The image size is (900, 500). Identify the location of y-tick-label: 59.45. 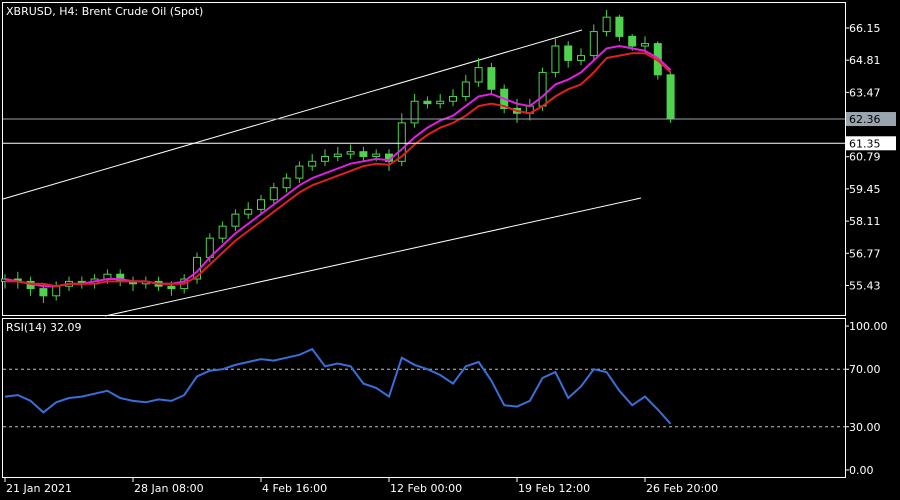
(865, 189).